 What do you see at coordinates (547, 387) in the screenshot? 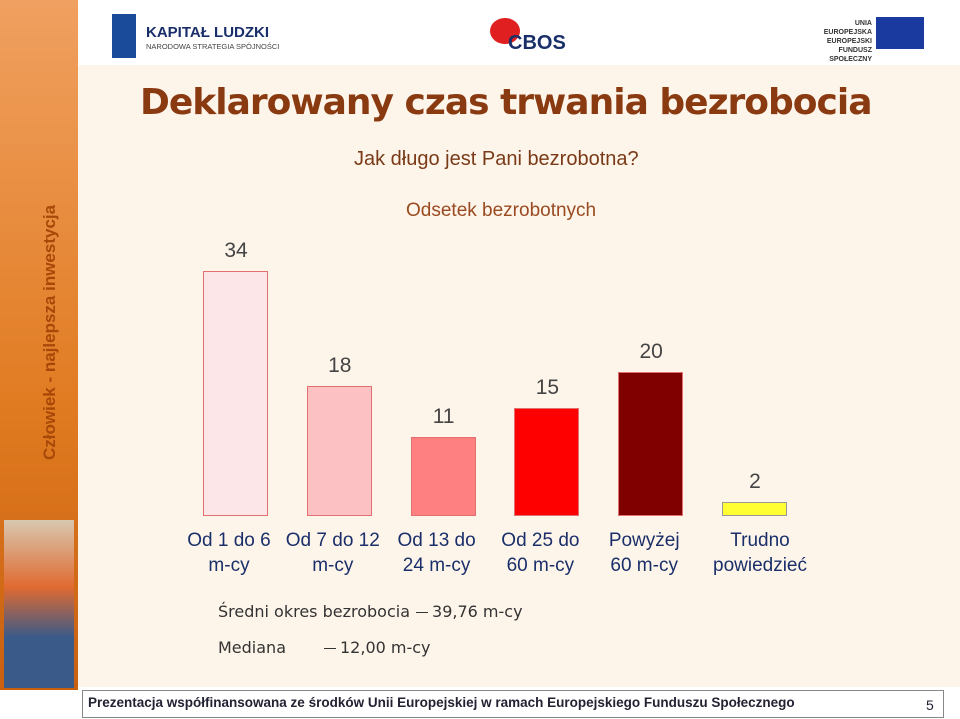
I see `data-label: 15` at bounding box center [547, 387].